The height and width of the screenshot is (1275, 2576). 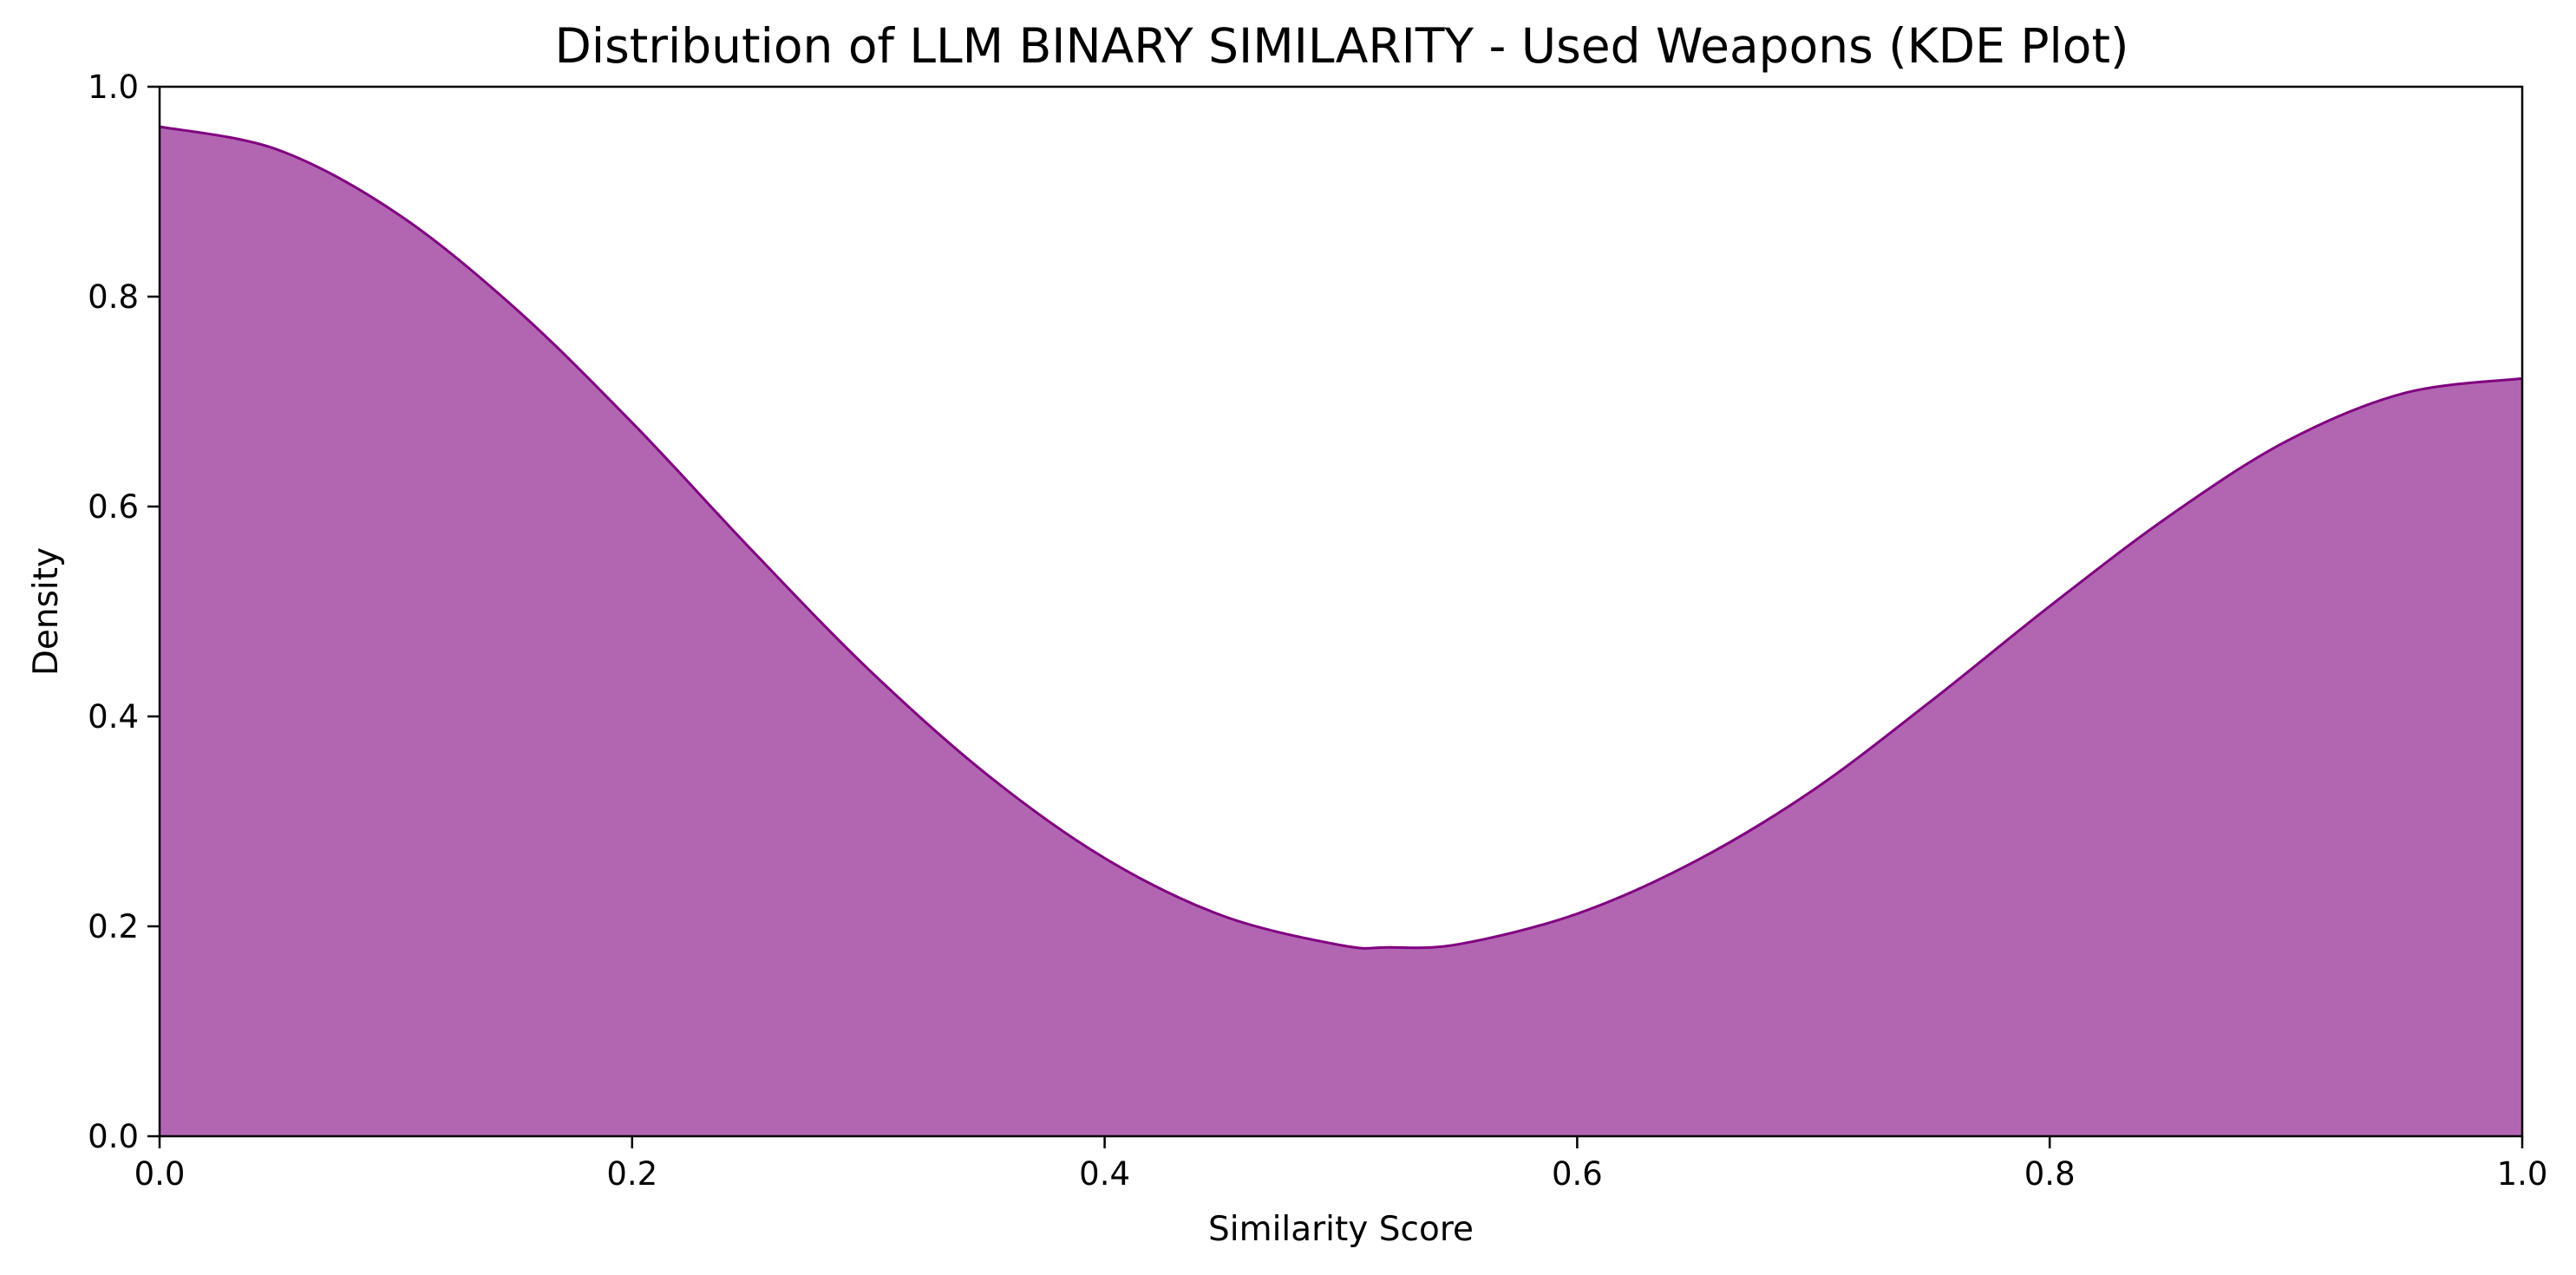 What do you see at coordinates (113, 717) in the screenshot?
I see `y-tick-label: 0.4` at bounding box center [113, 717].